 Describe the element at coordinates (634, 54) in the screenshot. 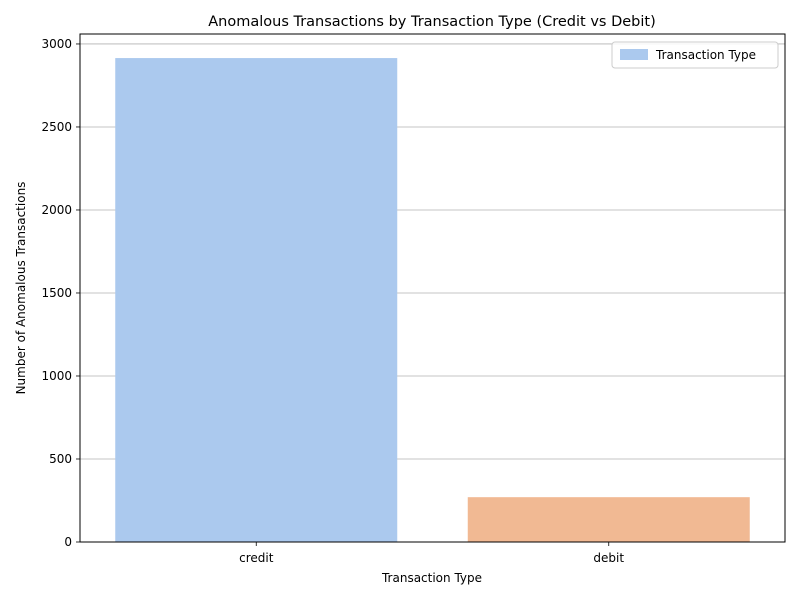

I see `legend-swatch` at that location.